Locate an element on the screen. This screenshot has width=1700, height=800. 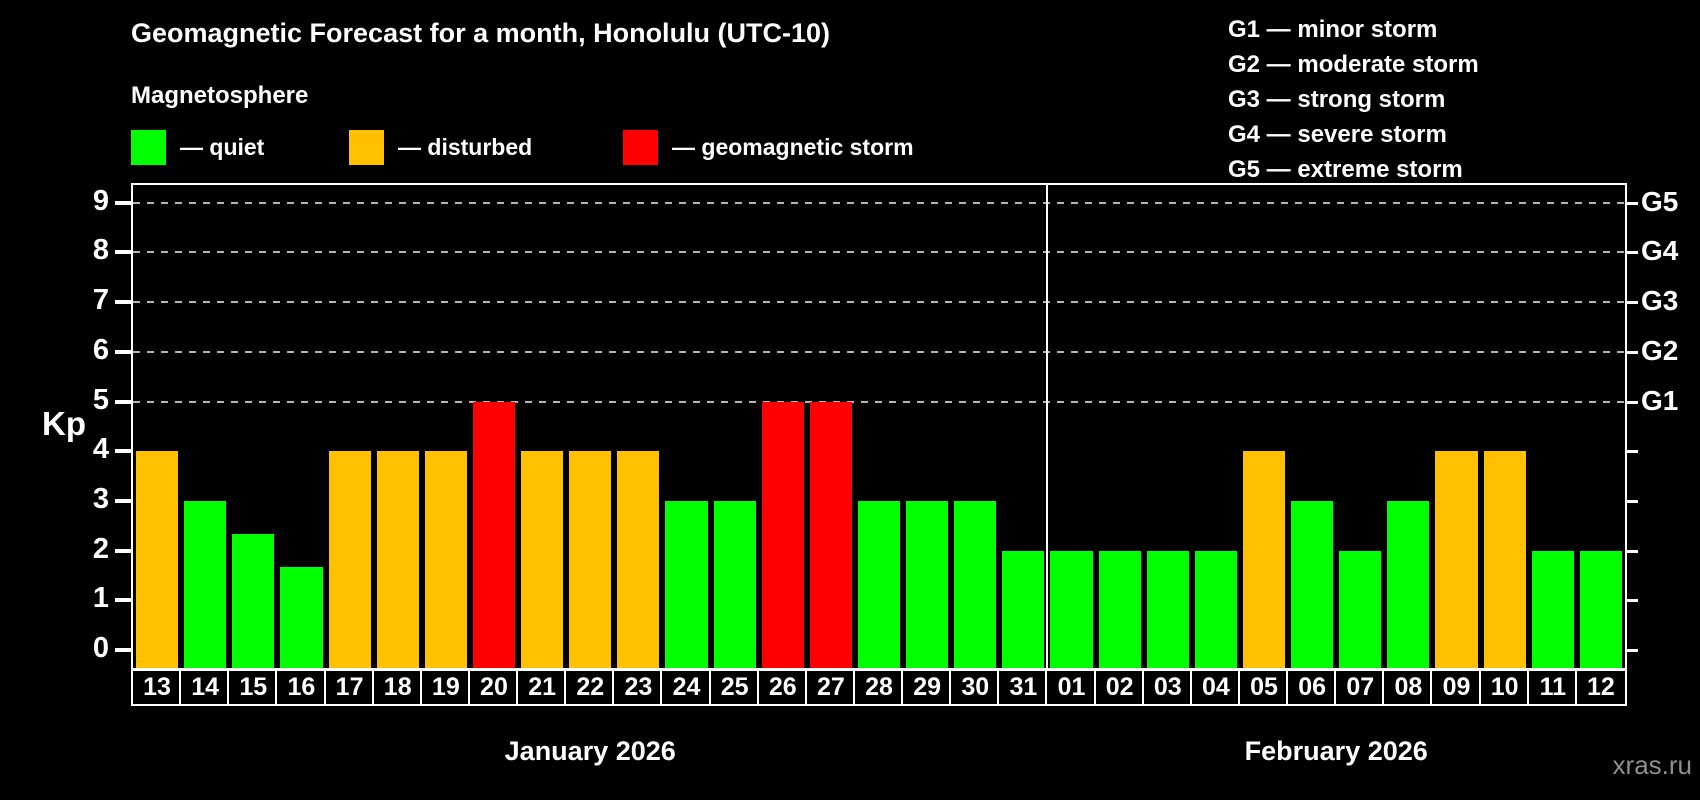
grid-line-kp8 is located at coordinates (879, 252).